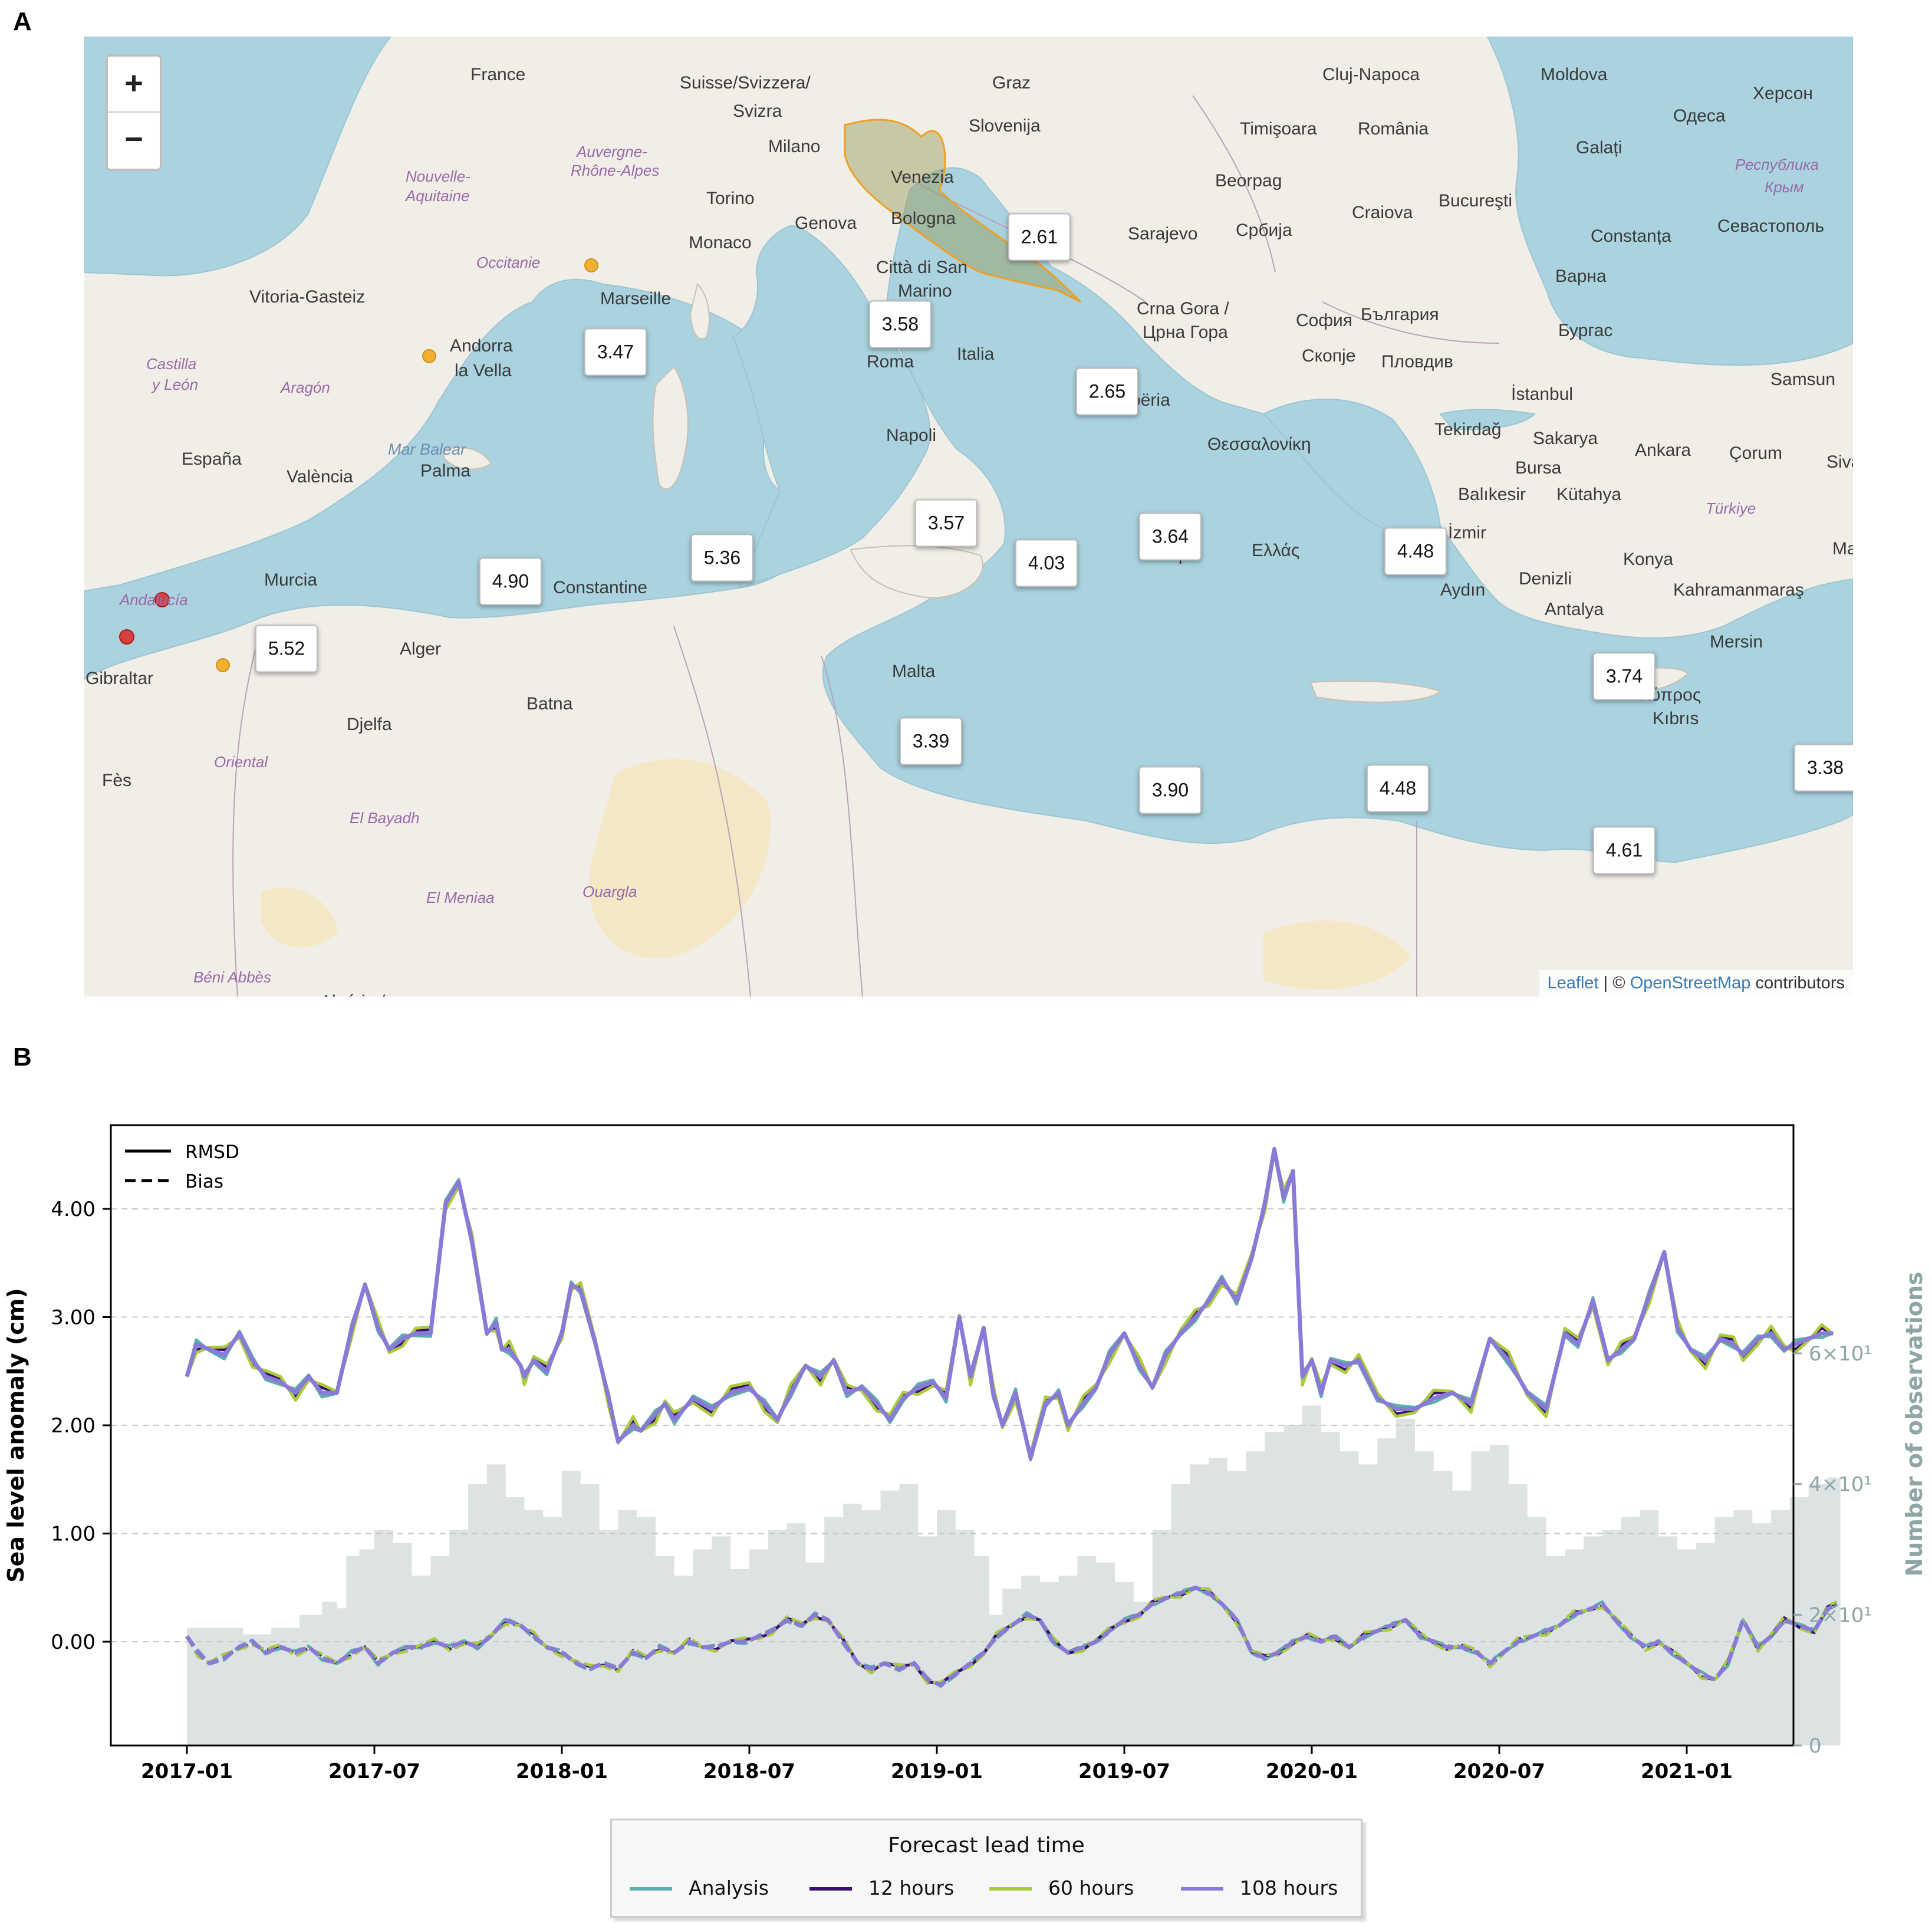 This screenshot has width=1932, height=1923. What do you see at coordinates (446, 471) in the screenshot?
I see `place-label: Palma` at bounding box center [446, 471].